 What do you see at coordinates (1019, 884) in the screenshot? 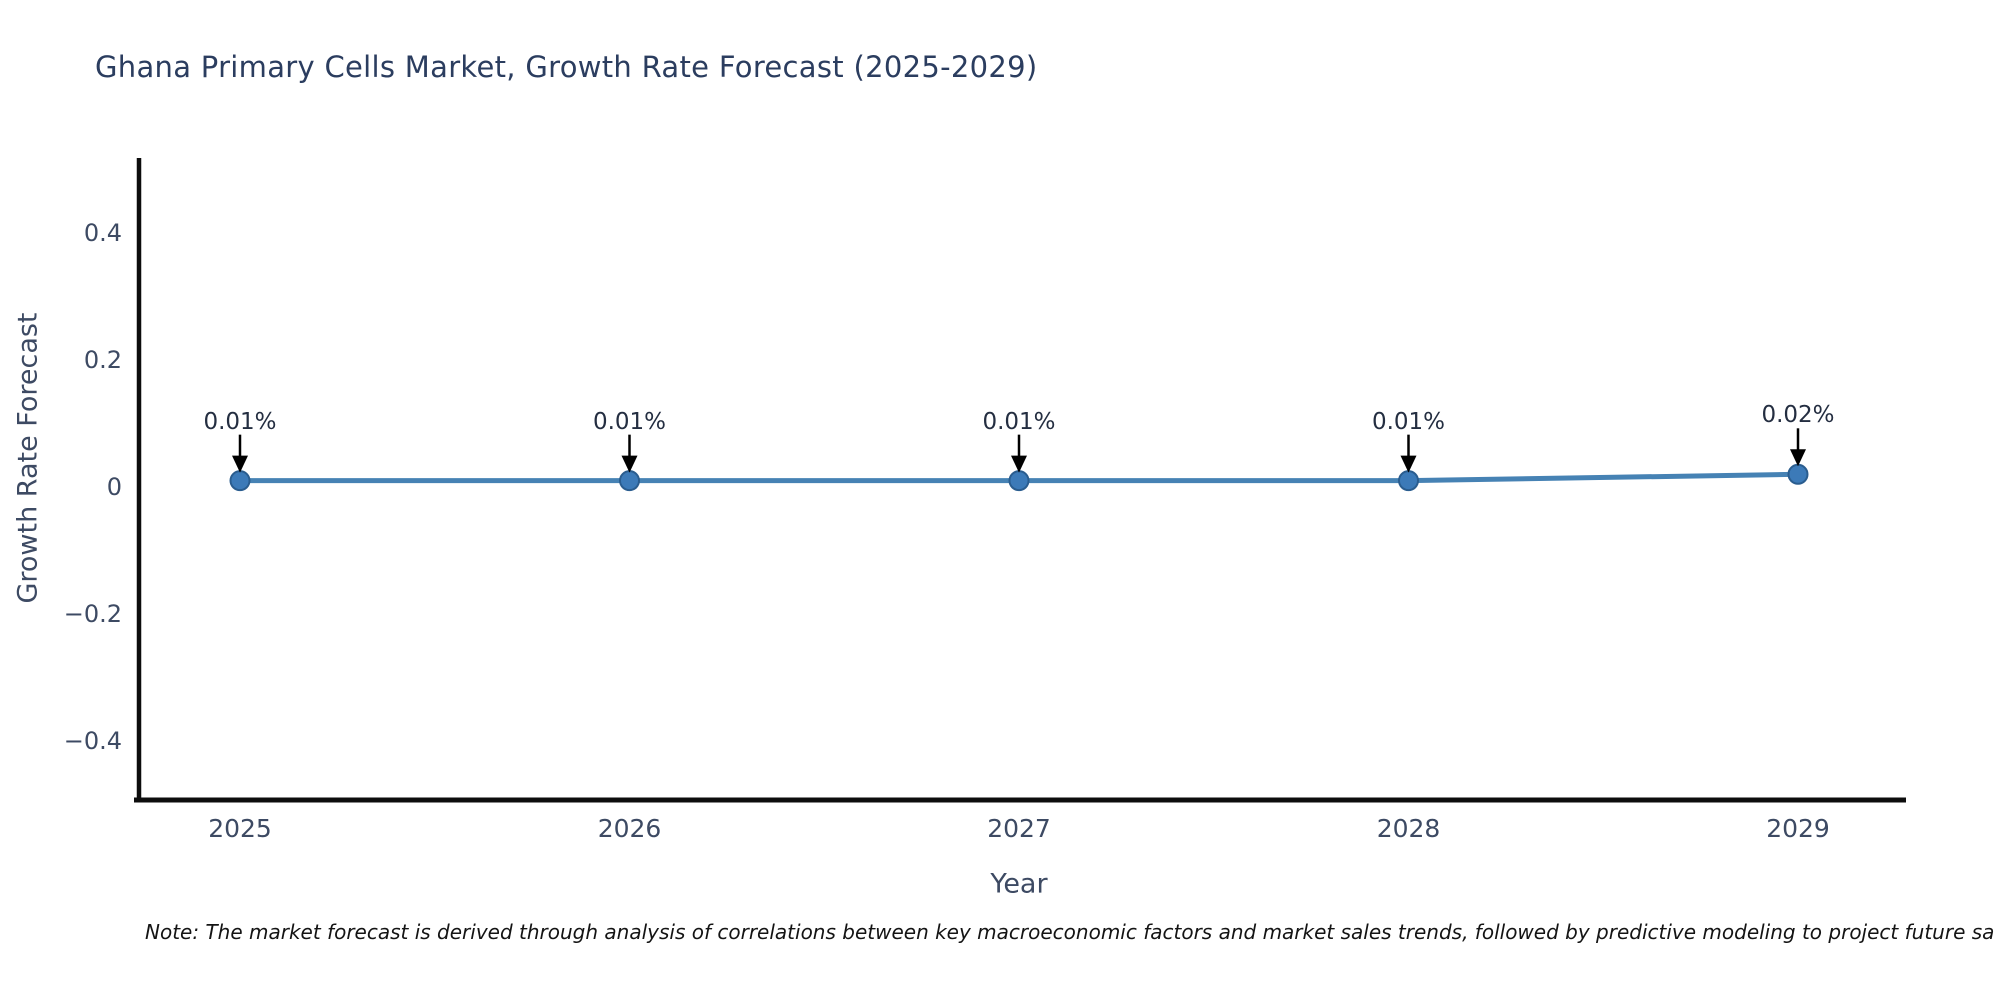
I see `x-axis-label: Year` at bounding box center [1019, 884].